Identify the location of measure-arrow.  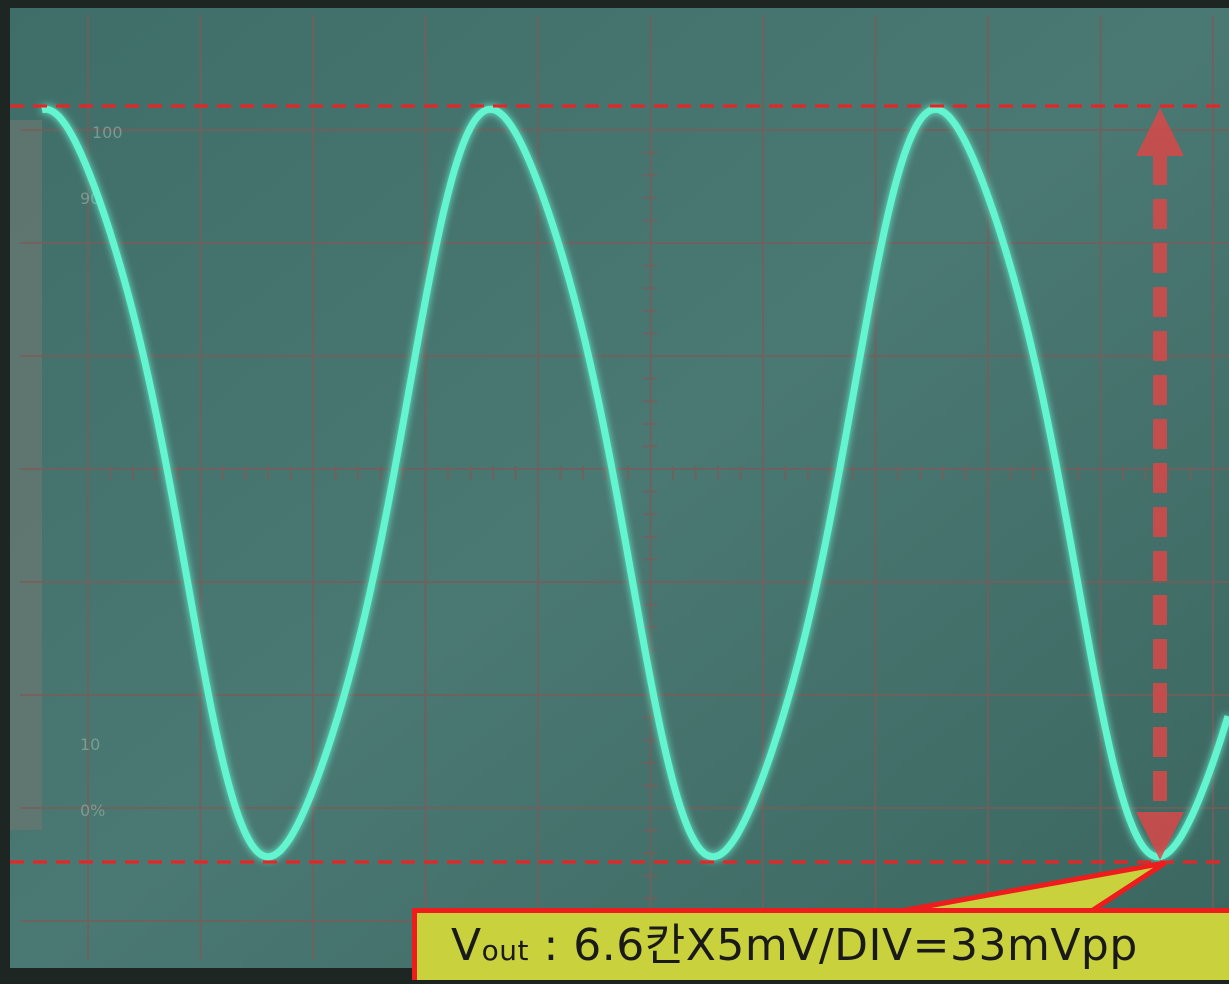
(1160, 484).